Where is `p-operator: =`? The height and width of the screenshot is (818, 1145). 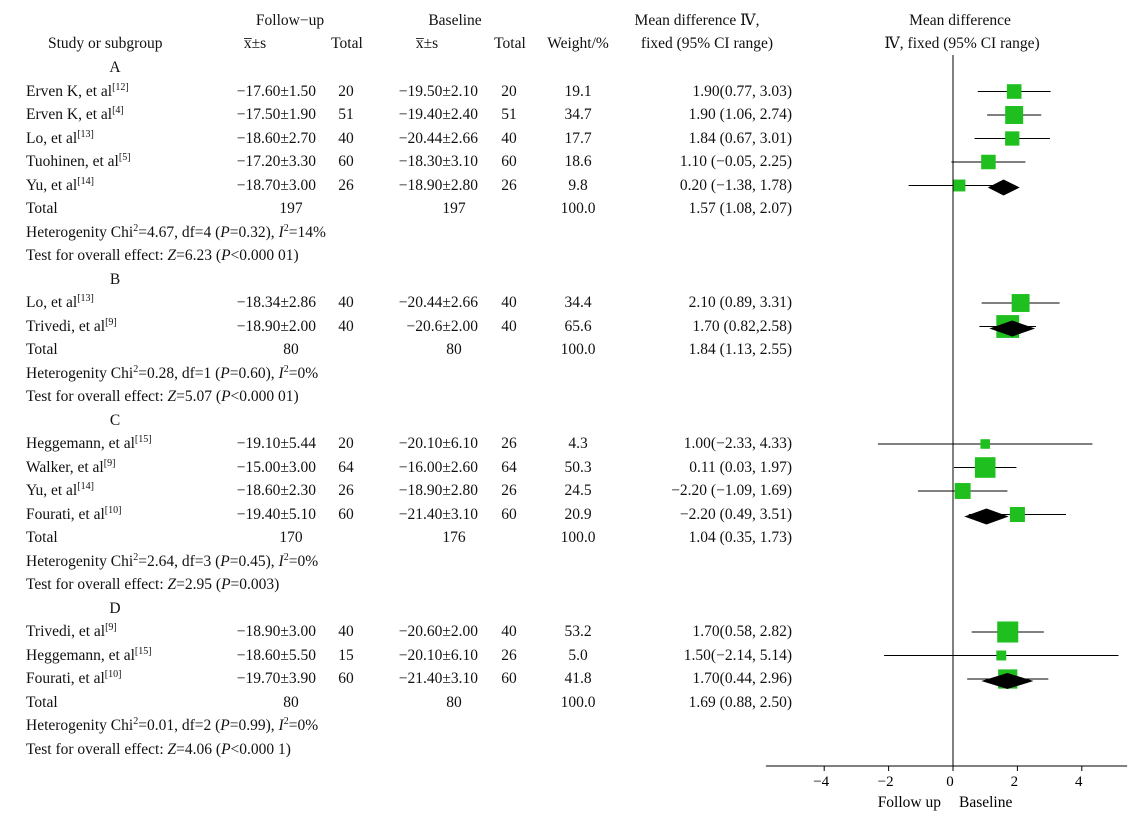 p-operator: = is located at coordinates (235, 584).